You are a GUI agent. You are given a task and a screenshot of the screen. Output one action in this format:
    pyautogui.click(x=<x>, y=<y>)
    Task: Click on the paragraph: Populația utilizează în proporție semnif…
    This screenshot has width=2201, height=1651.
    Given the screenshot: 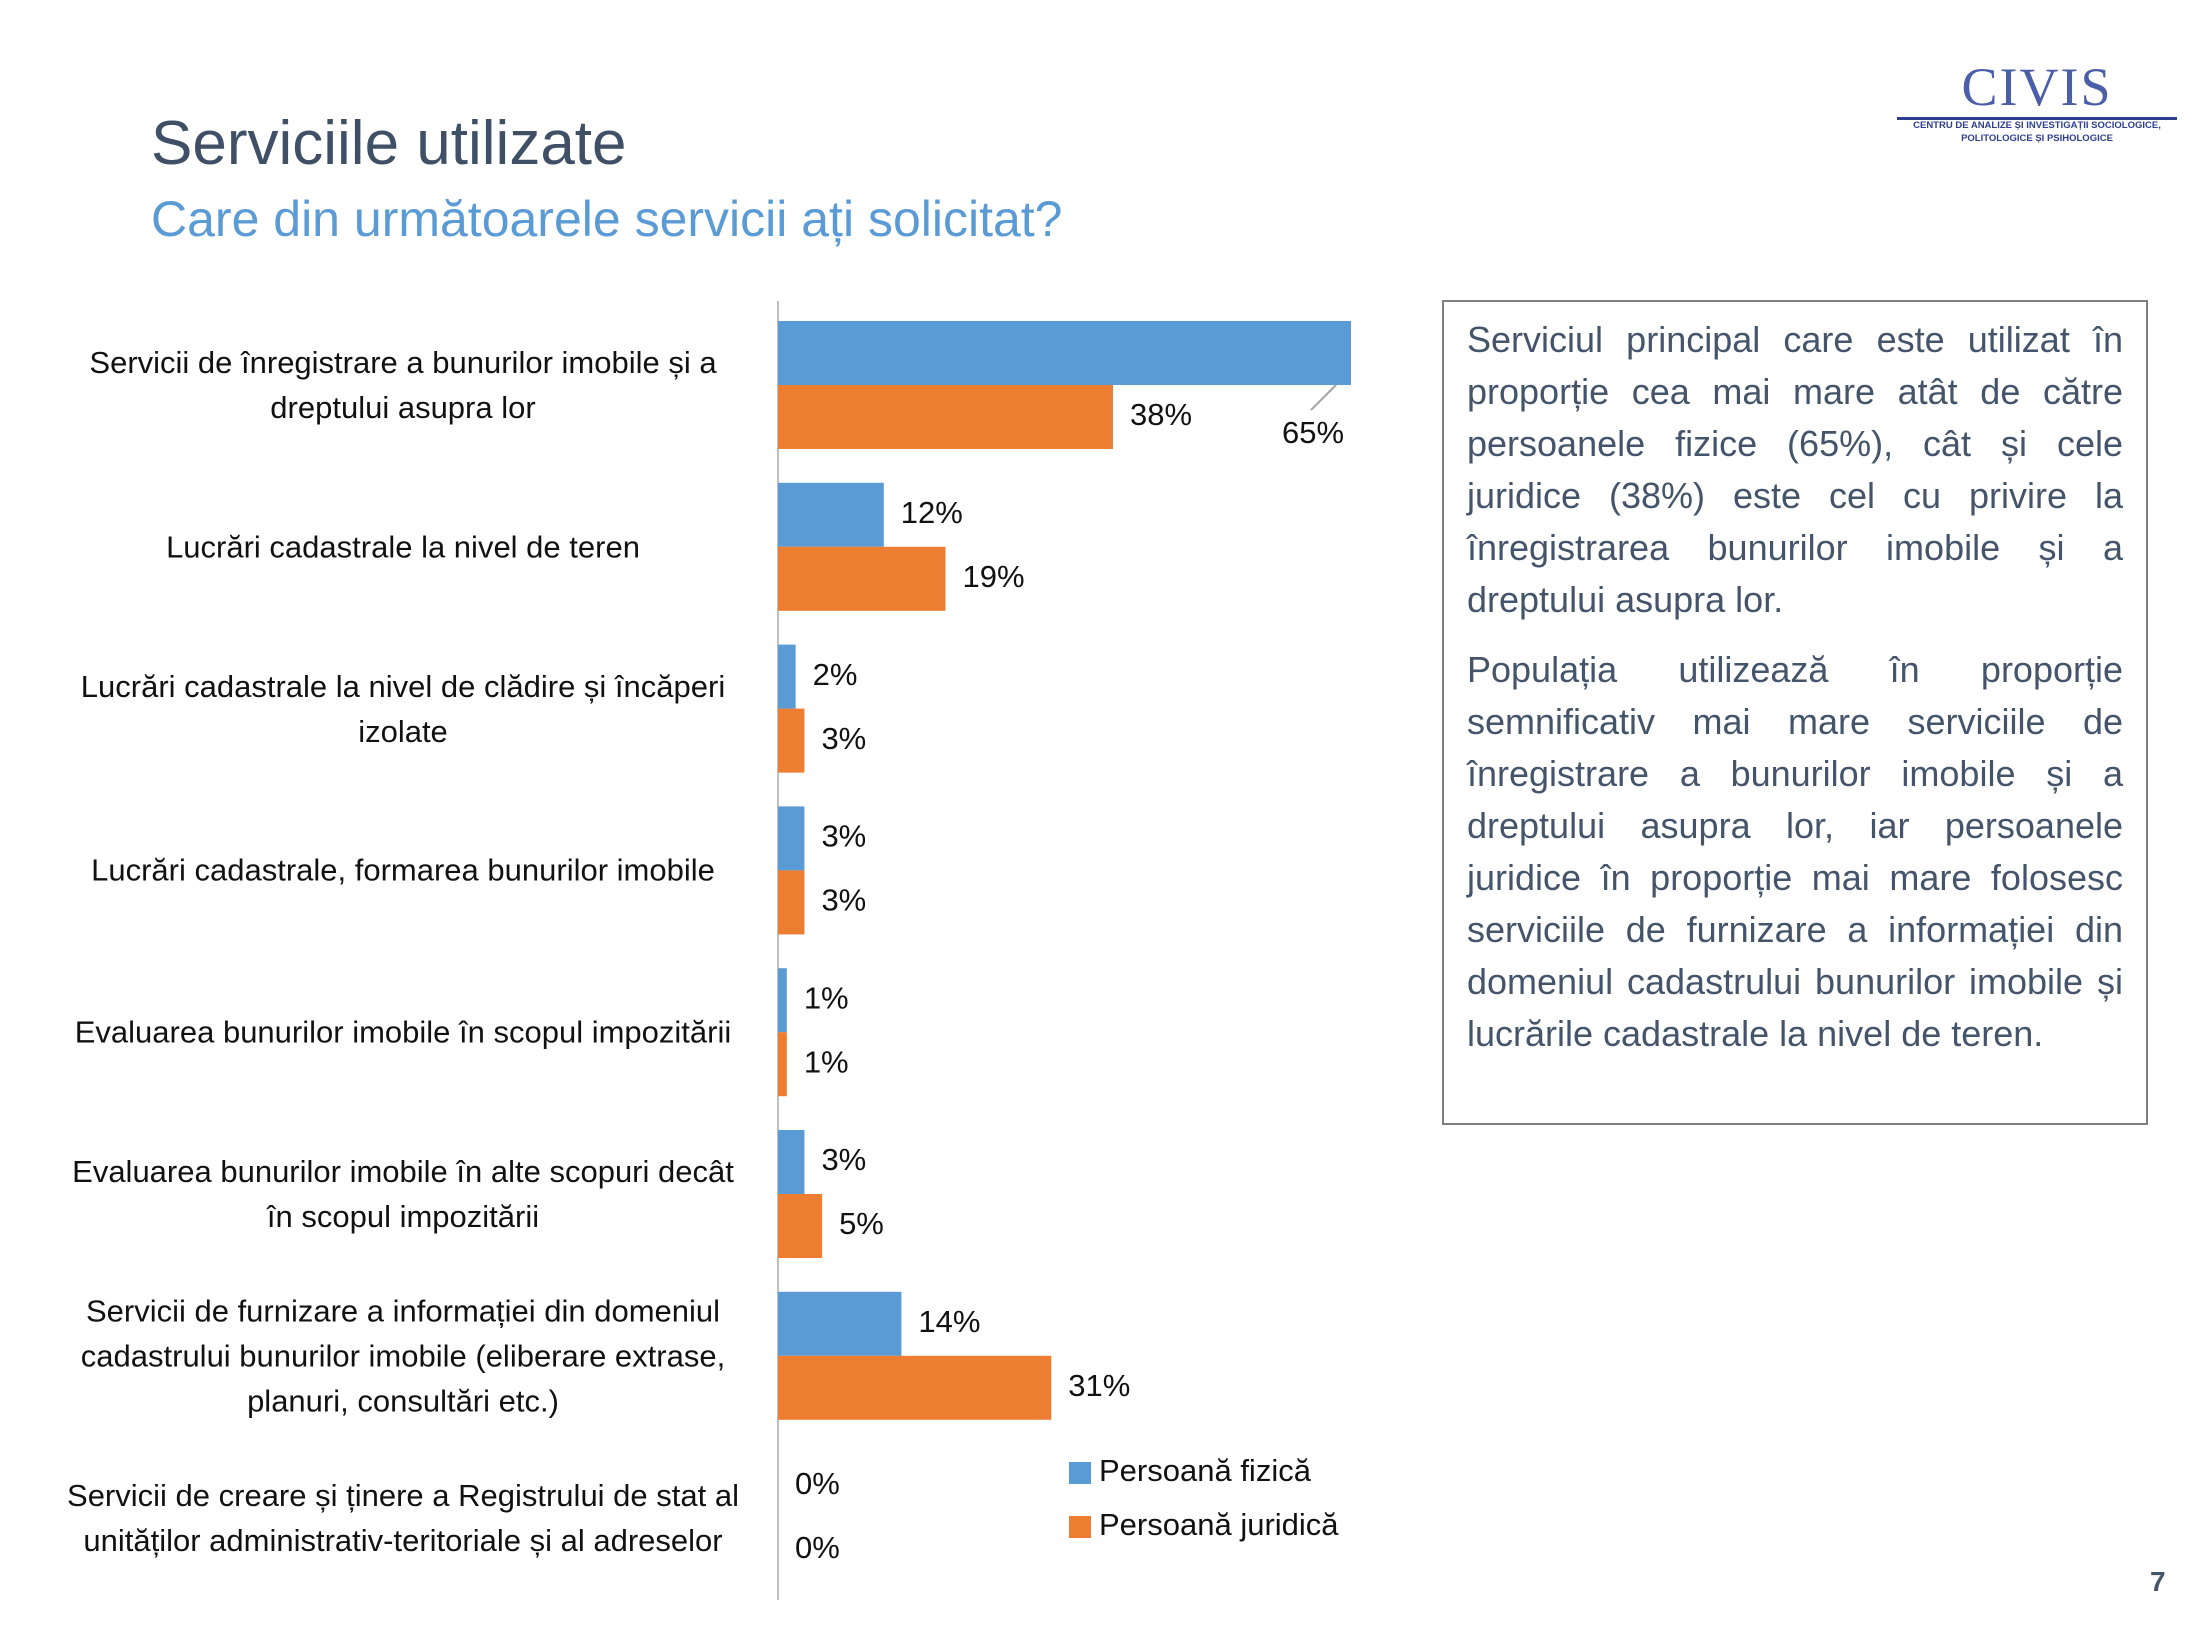 What is the action you would take?
    pyautogui.click(x=1795, y=851)
    